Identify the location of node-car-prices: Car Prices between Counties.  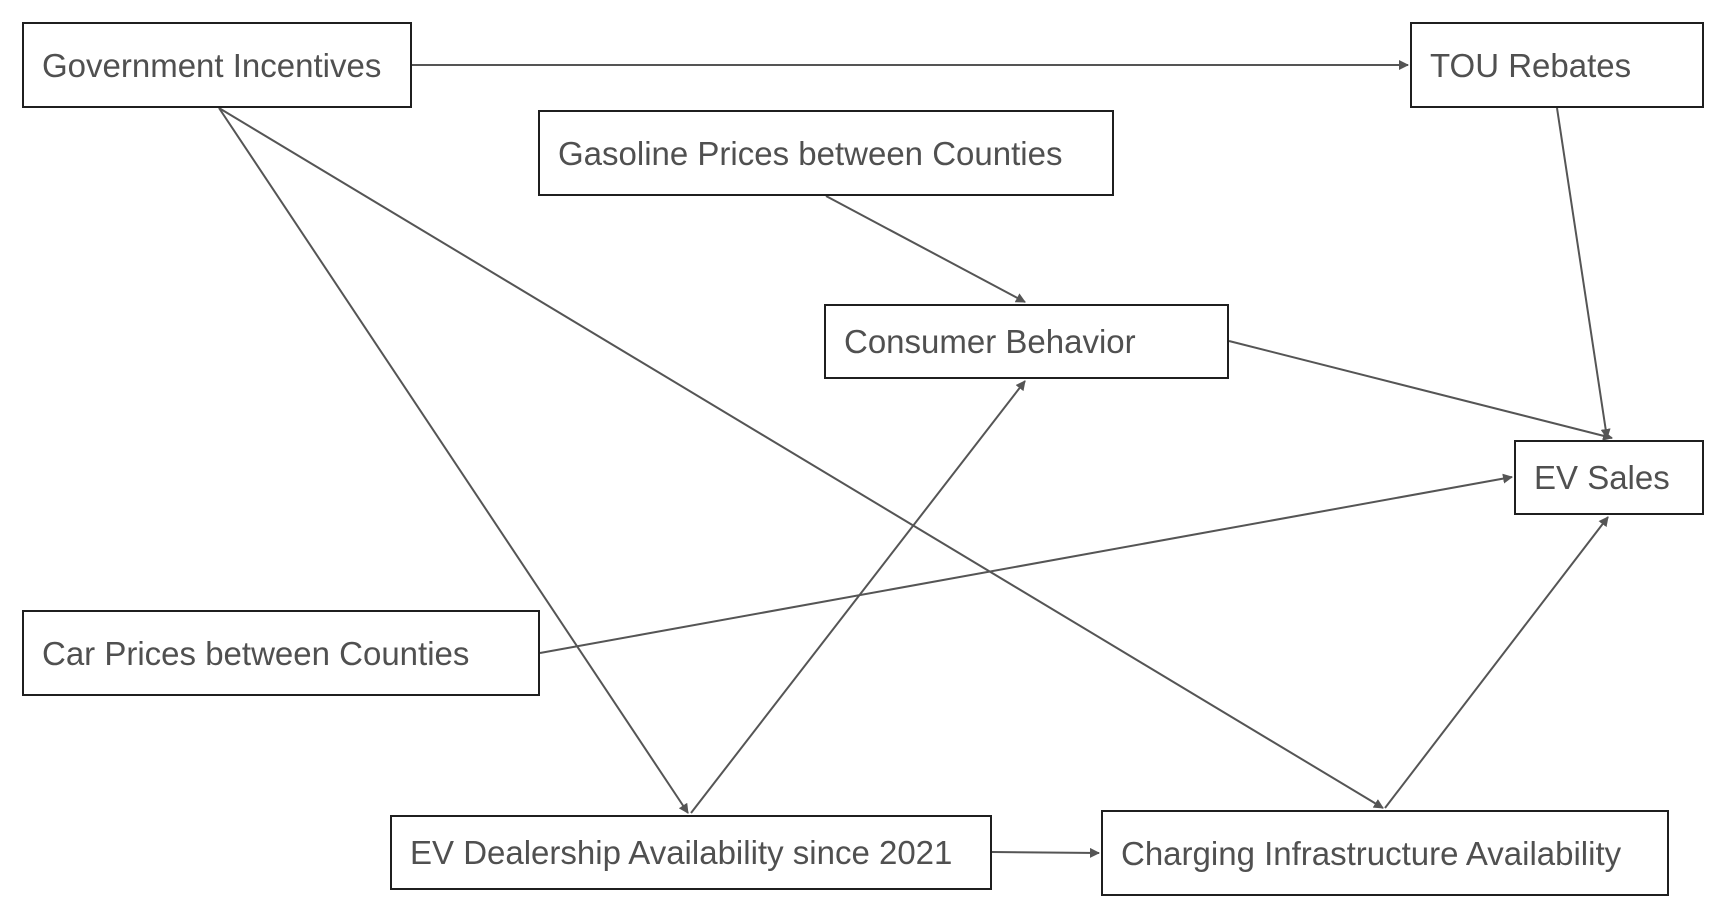
(281, 653).